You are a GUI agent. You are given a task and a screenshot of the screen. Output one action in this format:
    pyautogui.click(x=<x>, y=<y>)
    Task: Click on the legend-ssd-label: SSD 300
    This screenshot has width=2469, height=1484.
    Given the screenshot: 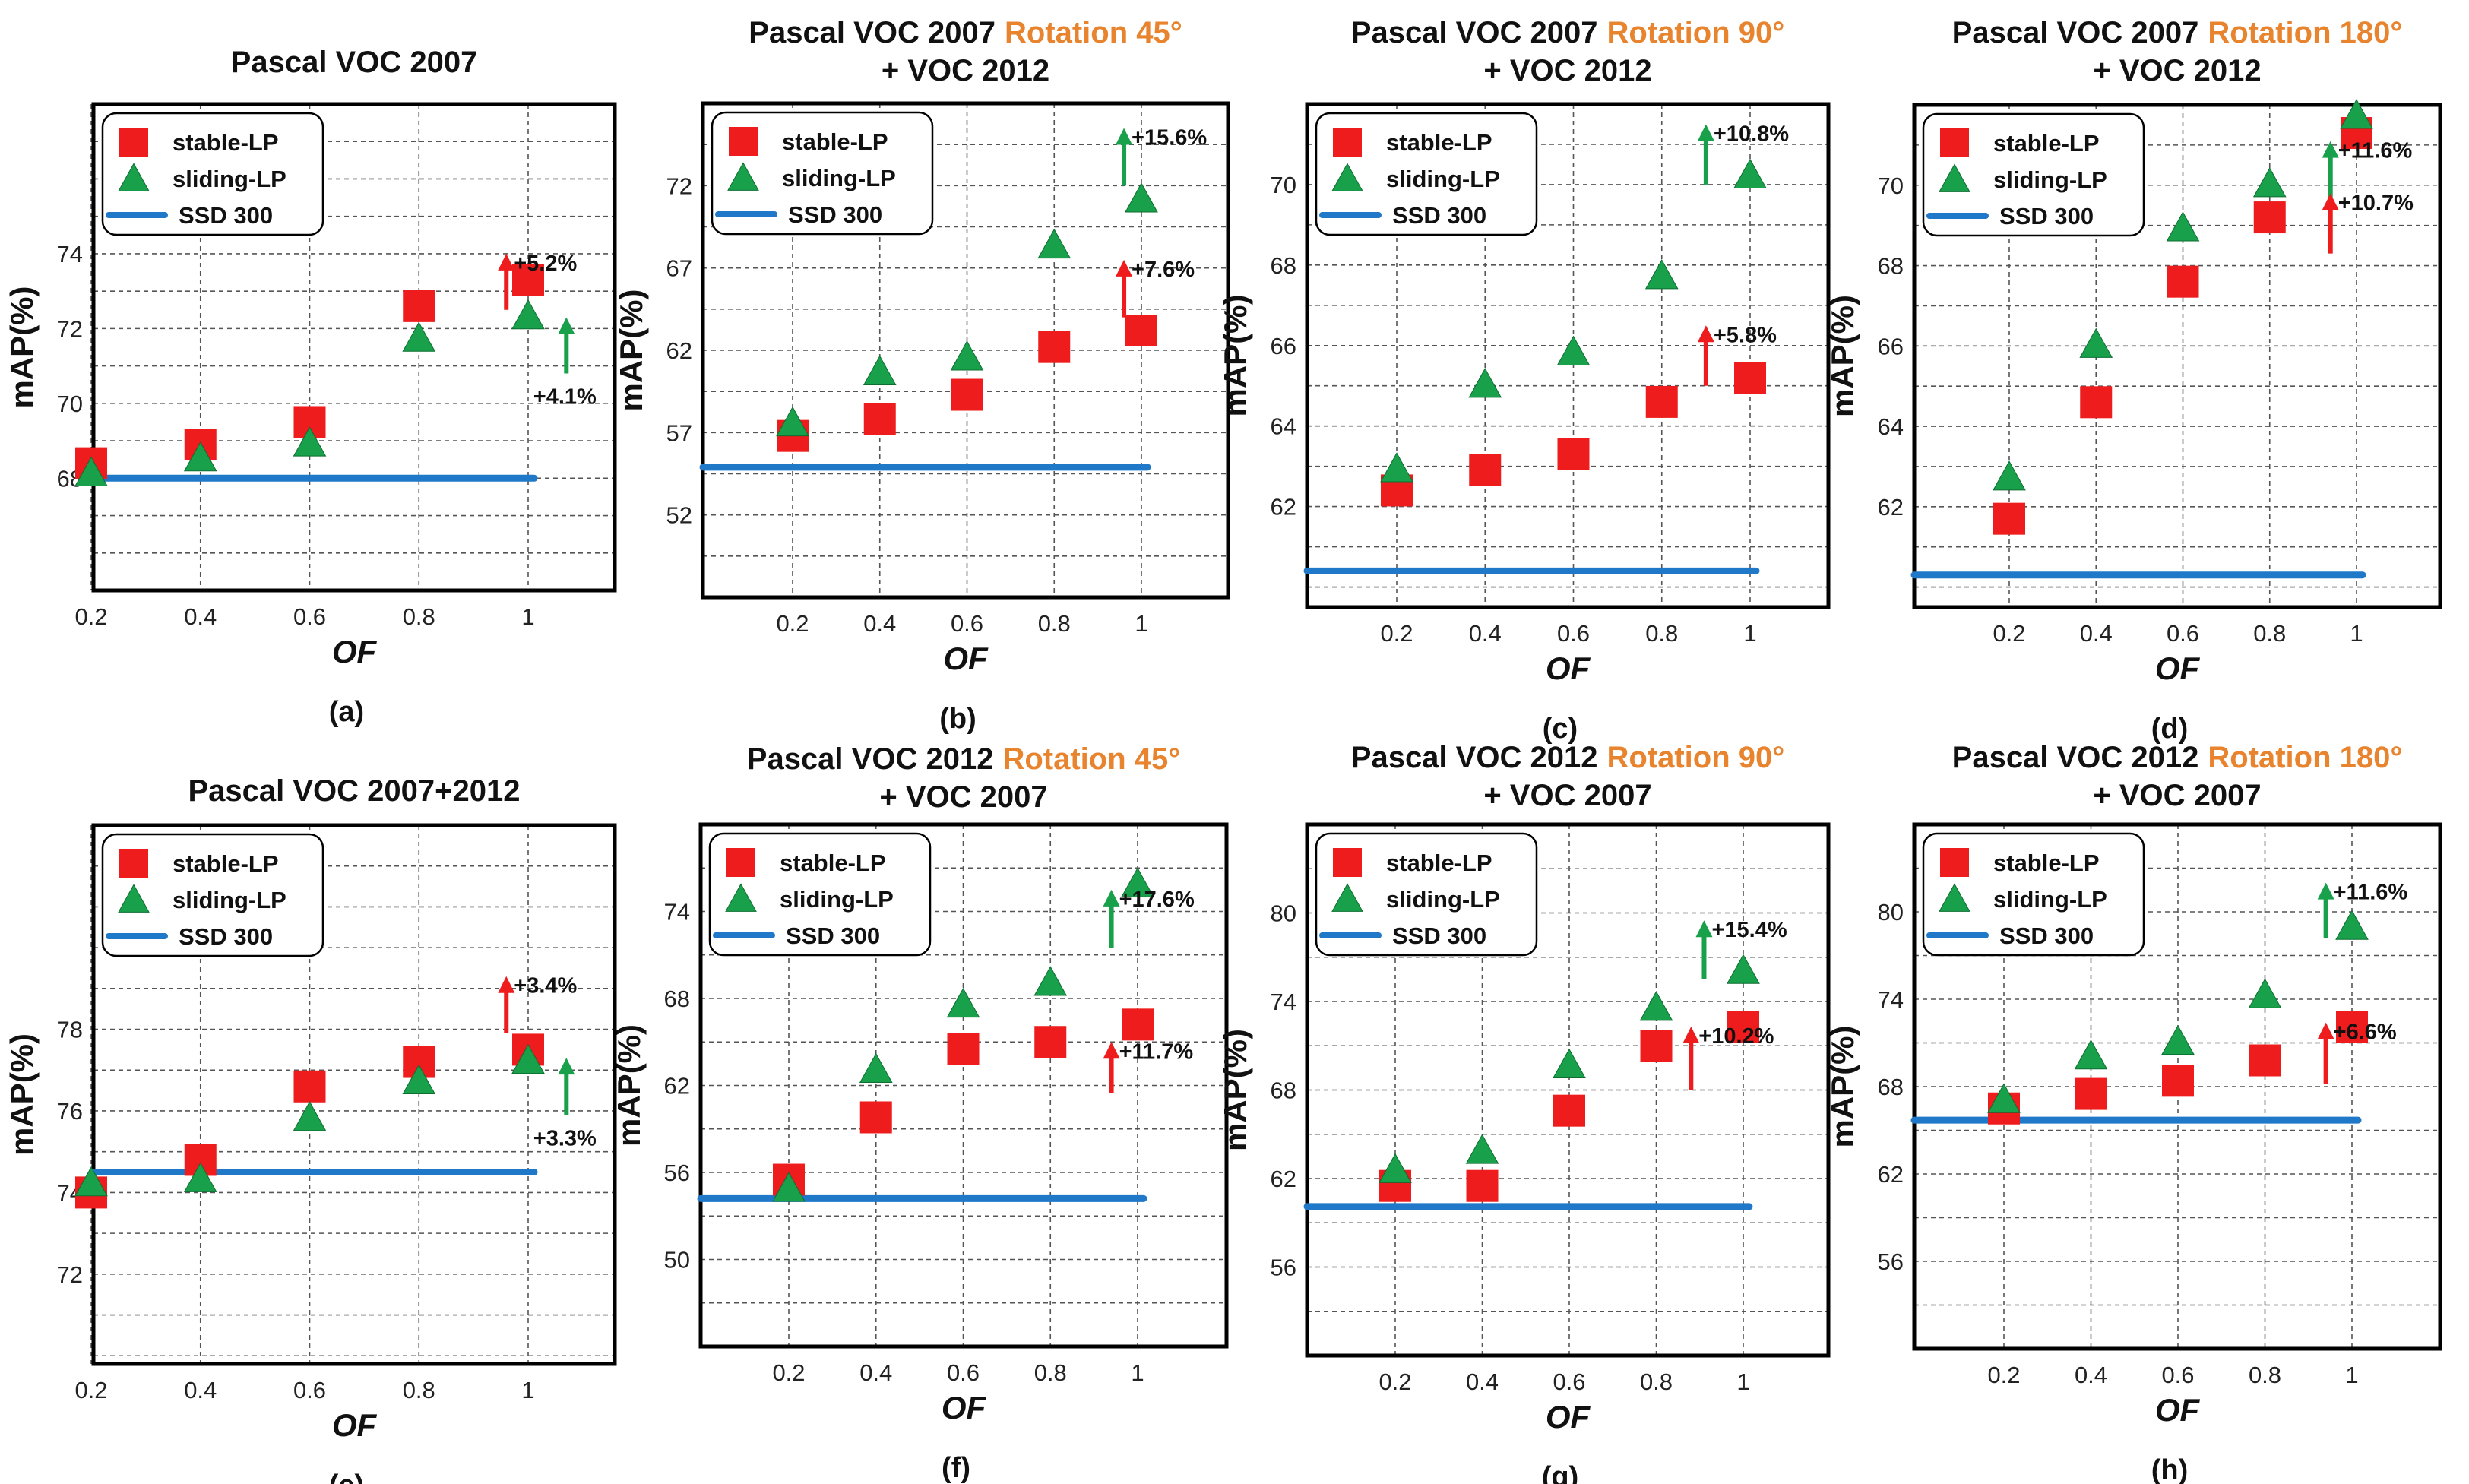 What is the action you would take?
    pyautogui.click(x=2046, y=216)
    